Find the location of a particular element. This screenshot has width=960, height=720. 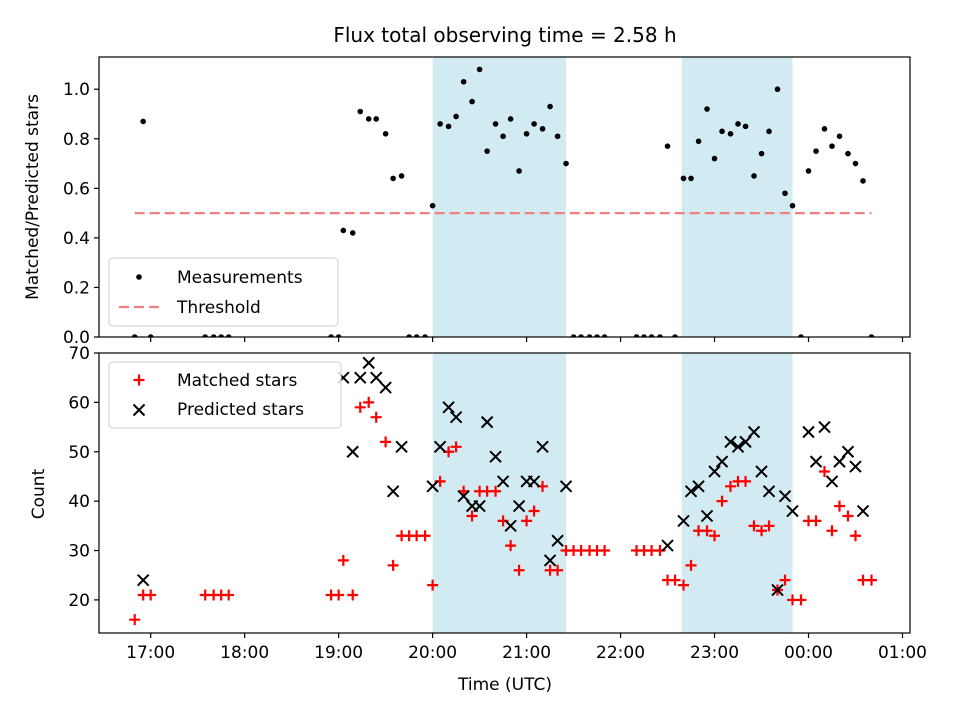

legend-matched-label: Matched stars is located at coordinates (237, 381).